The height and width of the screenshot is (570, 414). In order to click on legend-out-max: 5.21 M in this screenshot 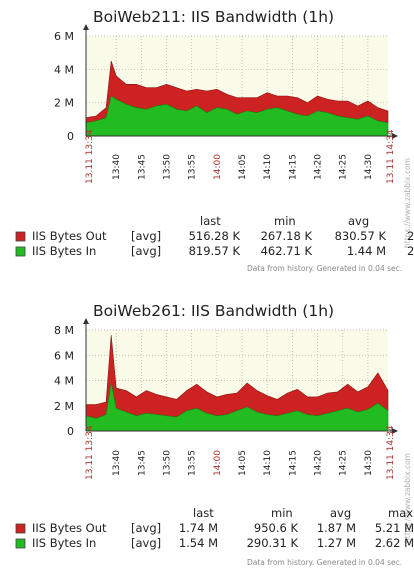, I will do `click(394, 528)`.